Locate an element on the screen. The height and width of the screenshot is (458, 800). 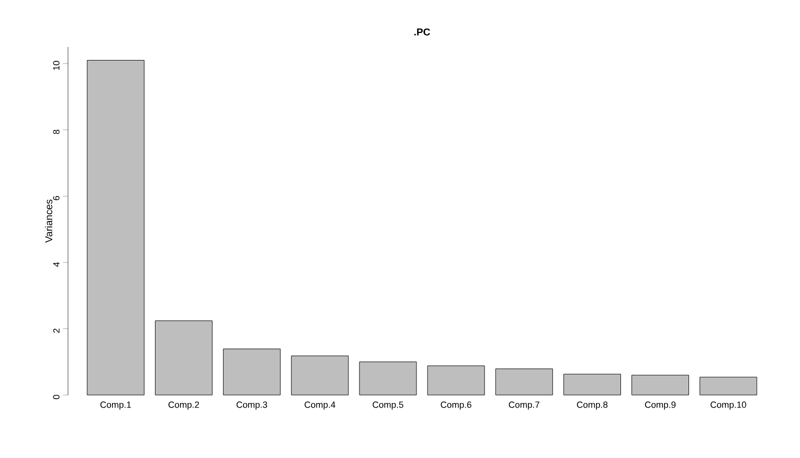
x-tick-label: Comp.2 is located at coordinates (183, 406).